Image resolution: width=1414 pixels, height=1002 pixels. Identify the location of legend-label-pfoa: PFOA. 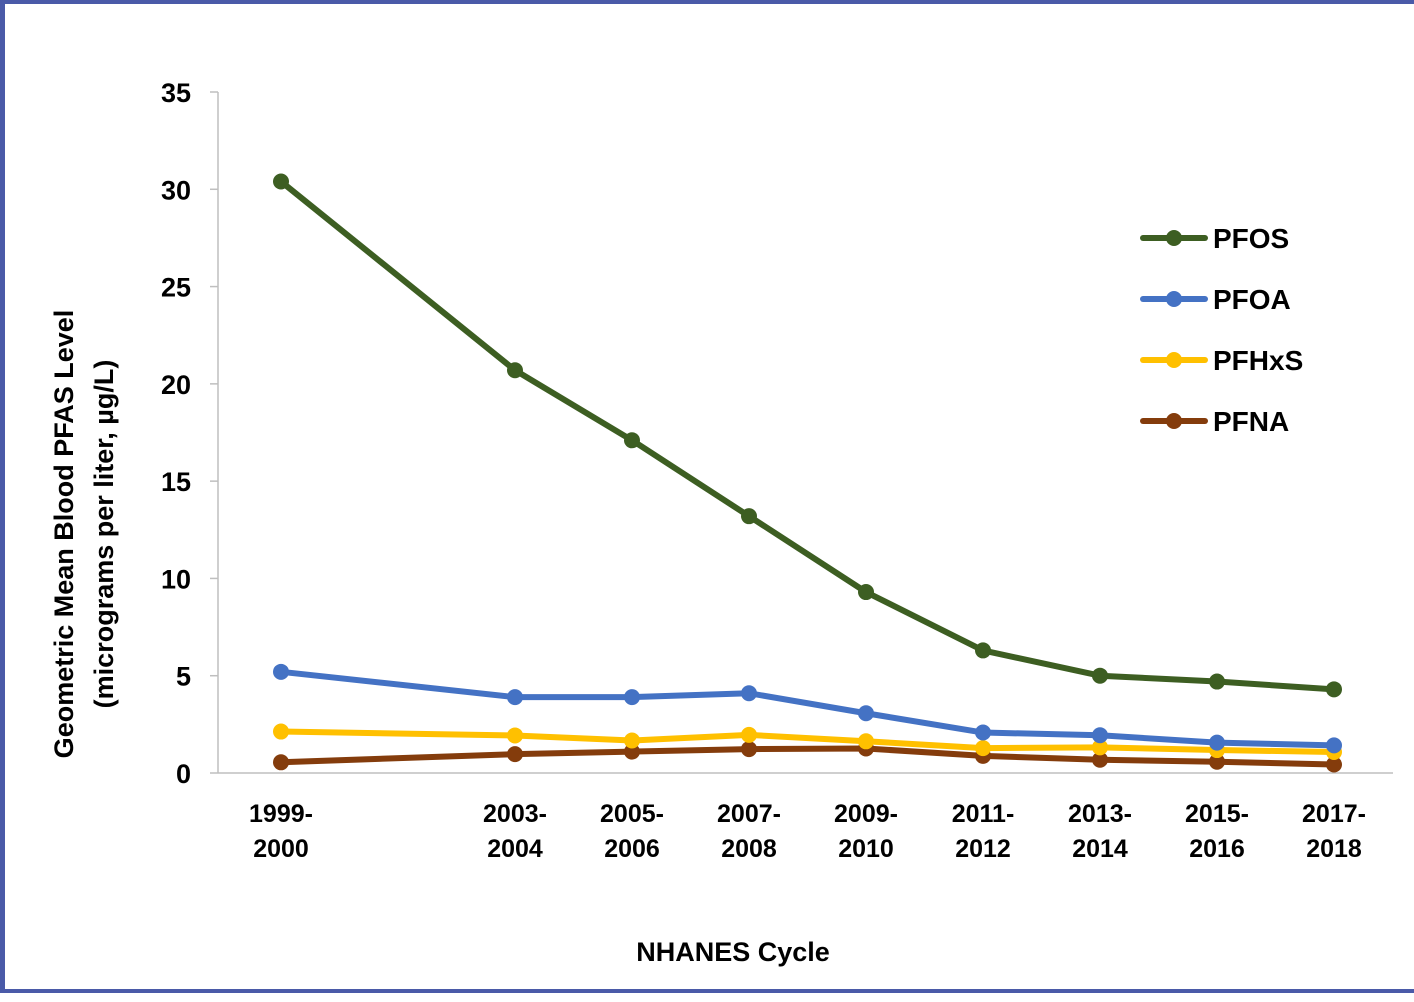
(1252, 299).